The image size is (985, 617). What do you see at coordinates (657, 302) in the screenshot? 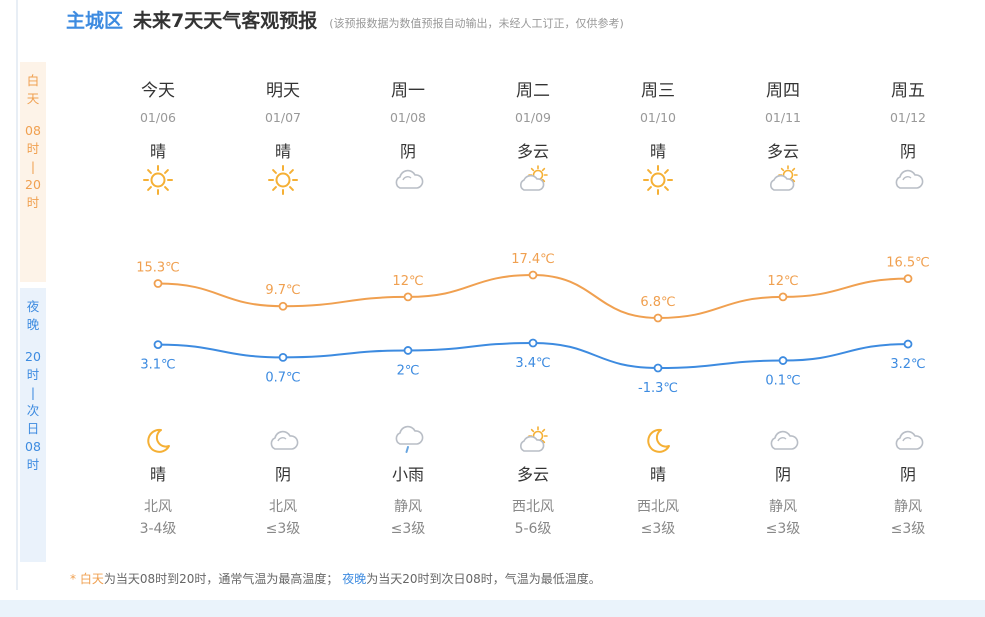
I see `high-temp-label: 6.8℃` at bounding box center [657, 302].